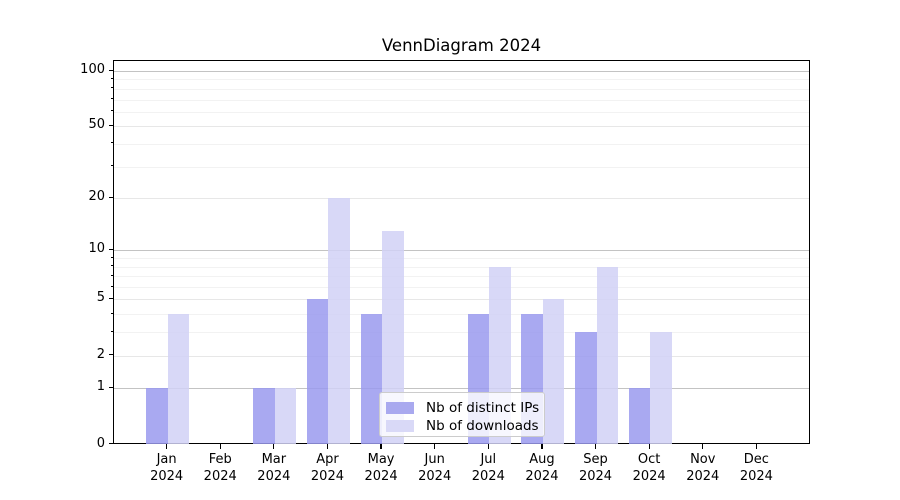 This screenshot has height=500, width=900. Describe the element at coordinates (542, 468) in the screenshot. I see `x-tick-label-aug: Aug 2024` at that location.